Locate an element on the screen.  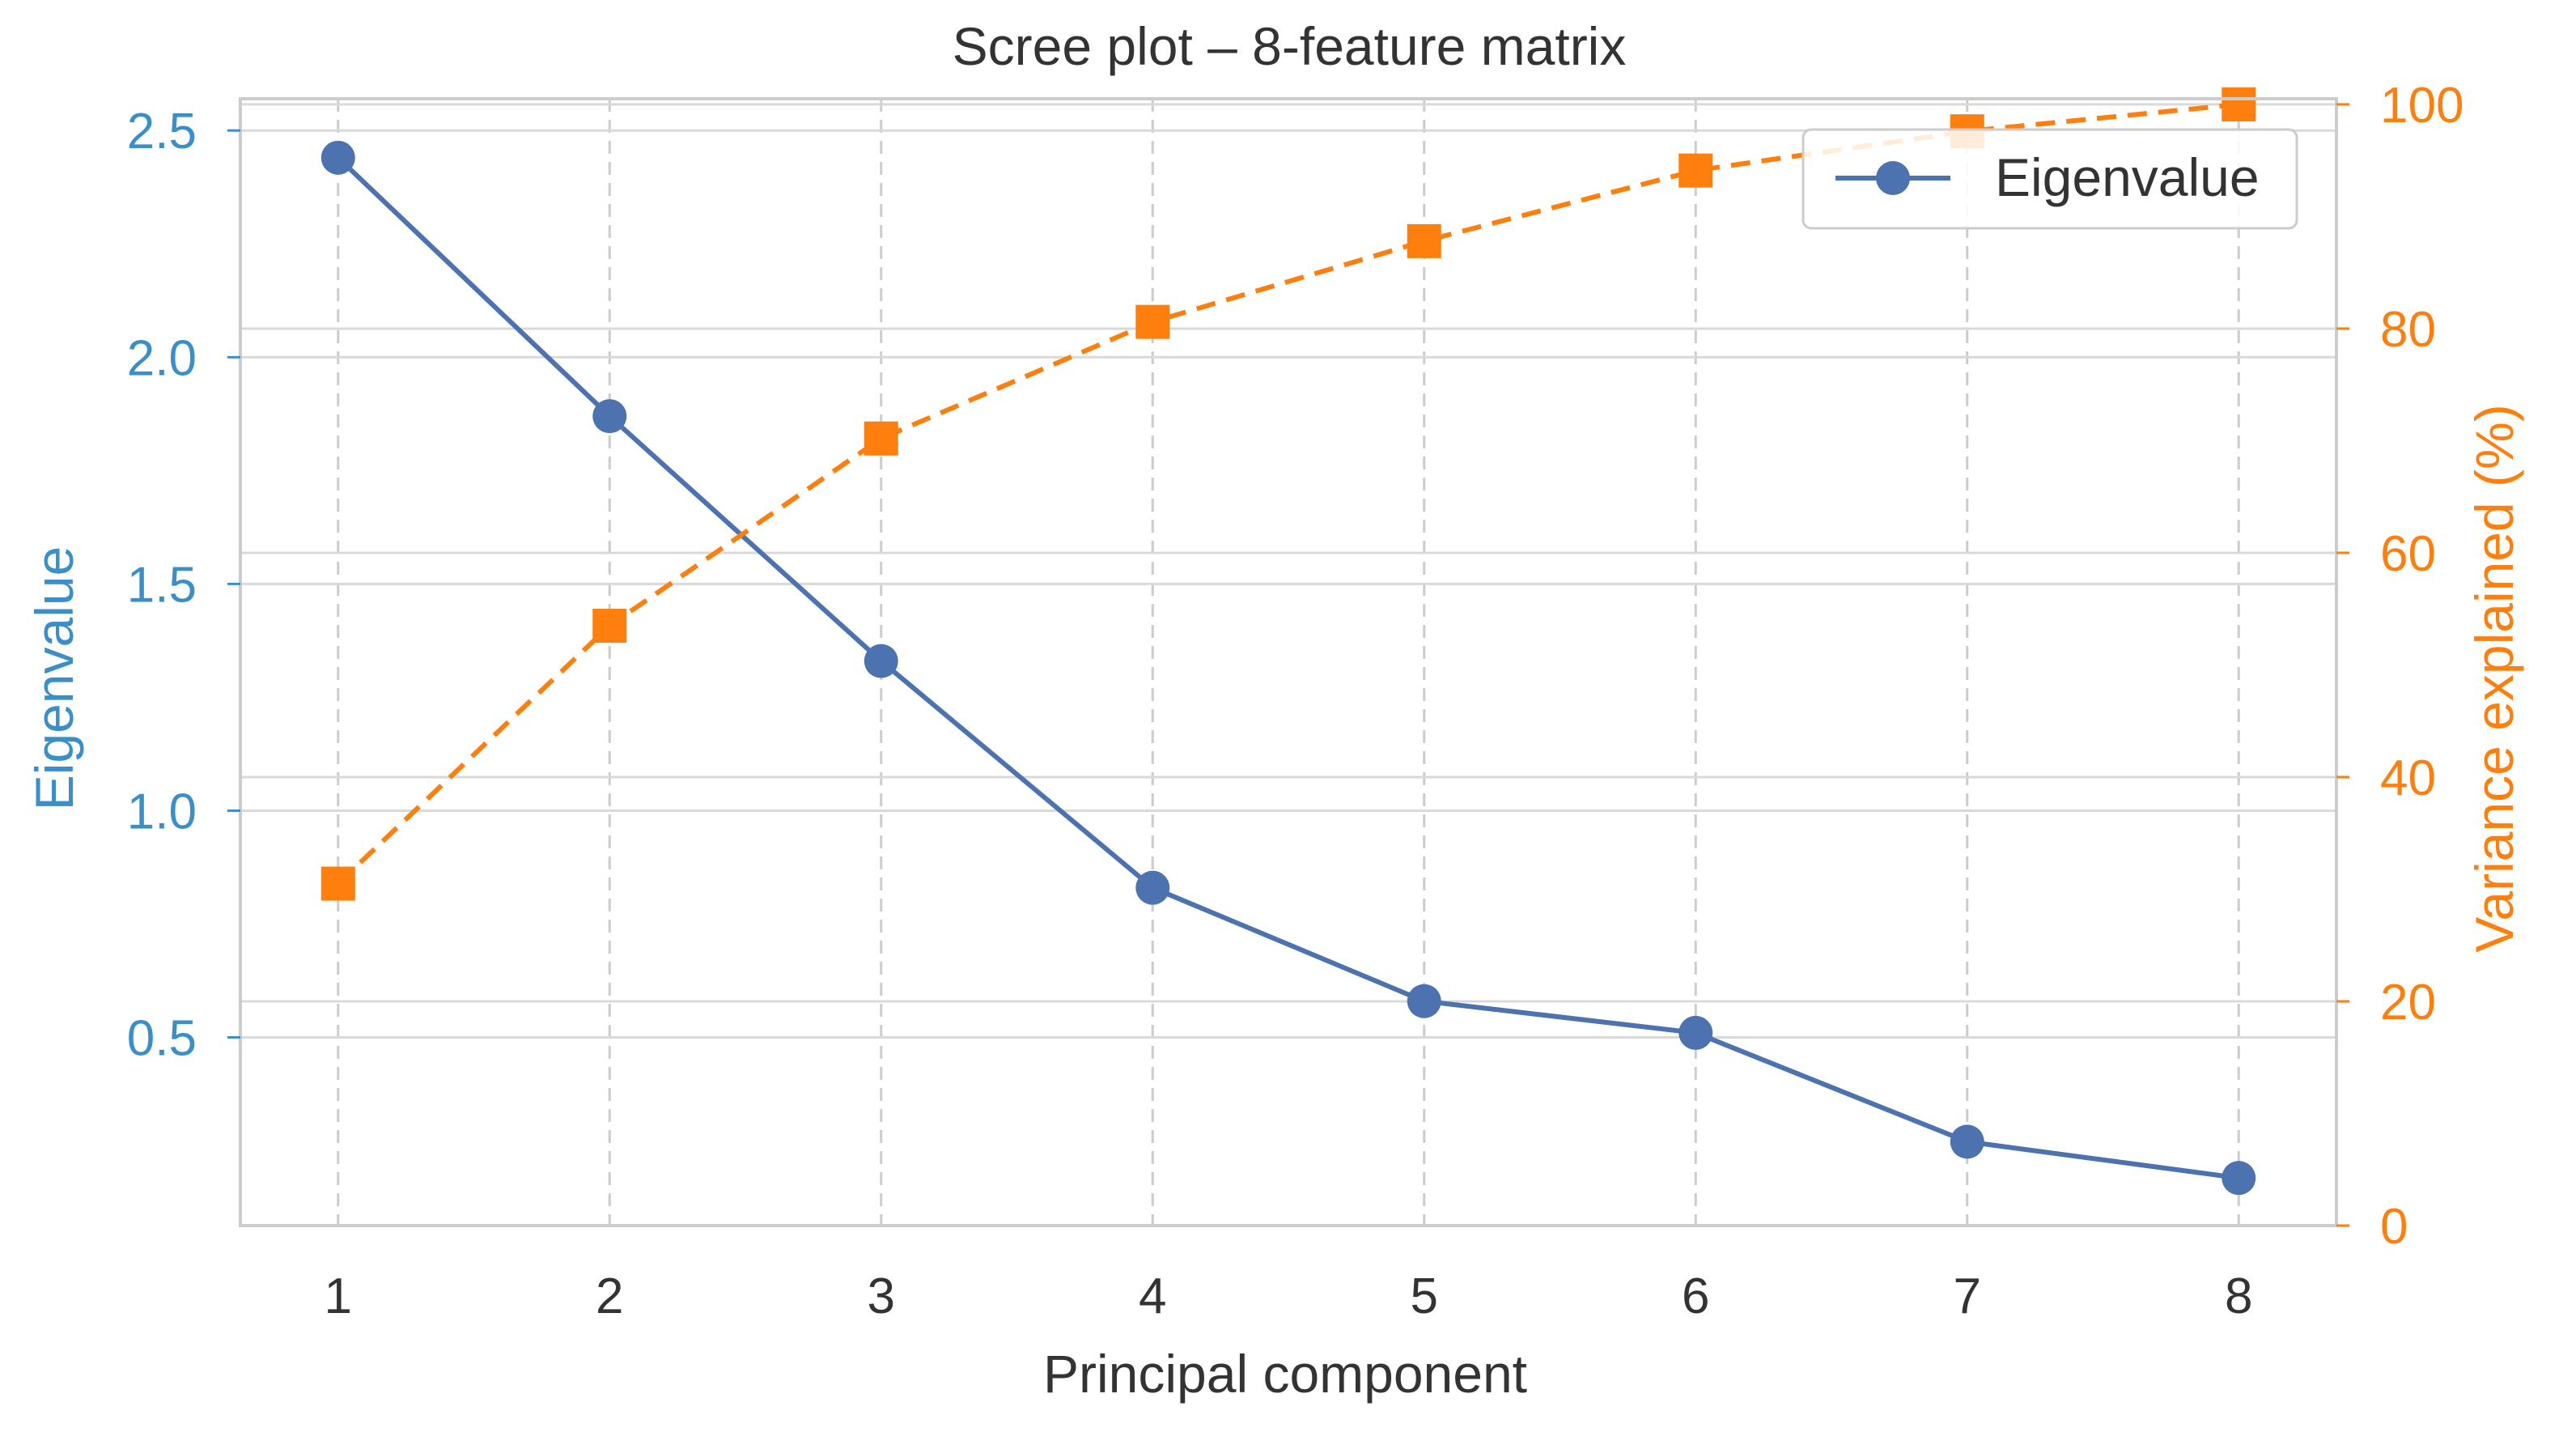
right-y-tick-label: 80 is located at coordinates (2408, 330).